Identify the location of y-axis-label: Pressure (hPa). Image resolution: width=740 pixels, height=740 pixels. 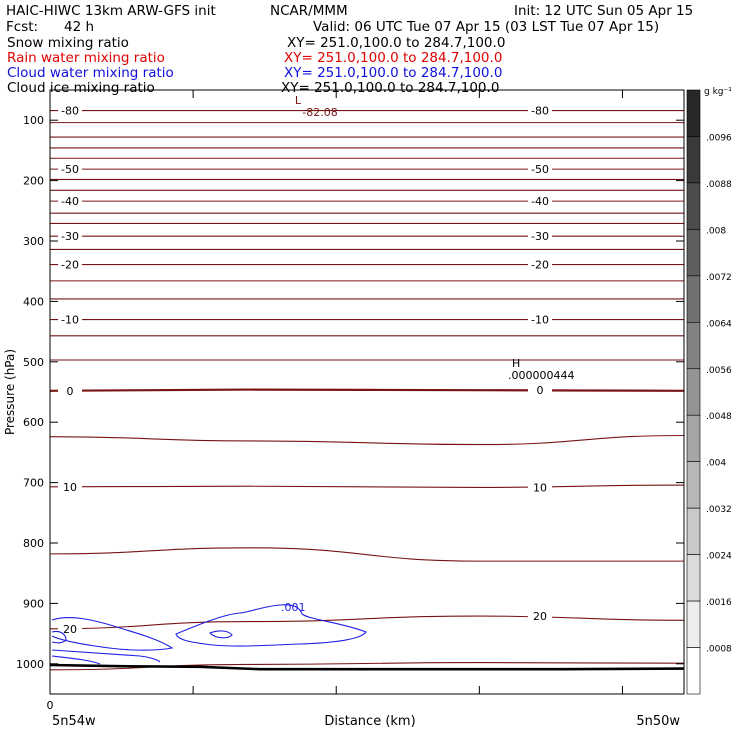
(10, 392).